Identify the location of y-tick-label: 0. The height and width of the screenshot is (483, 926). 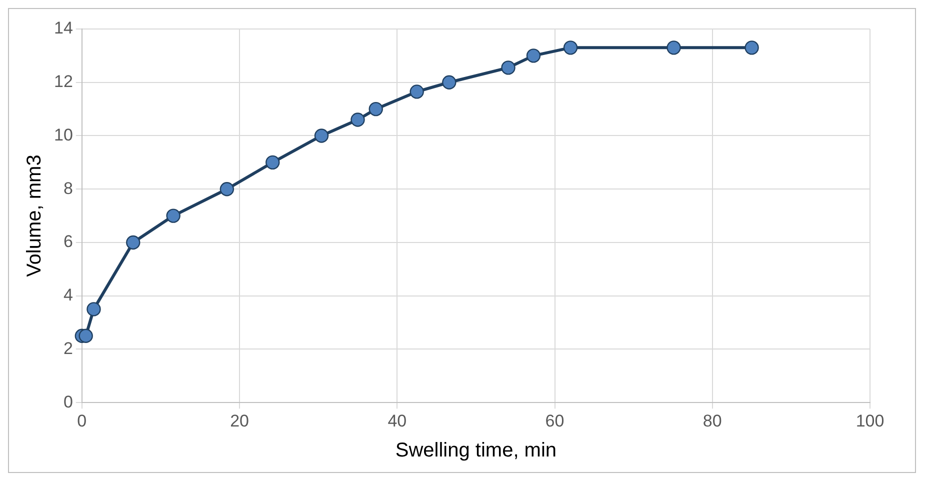
(68, 402).